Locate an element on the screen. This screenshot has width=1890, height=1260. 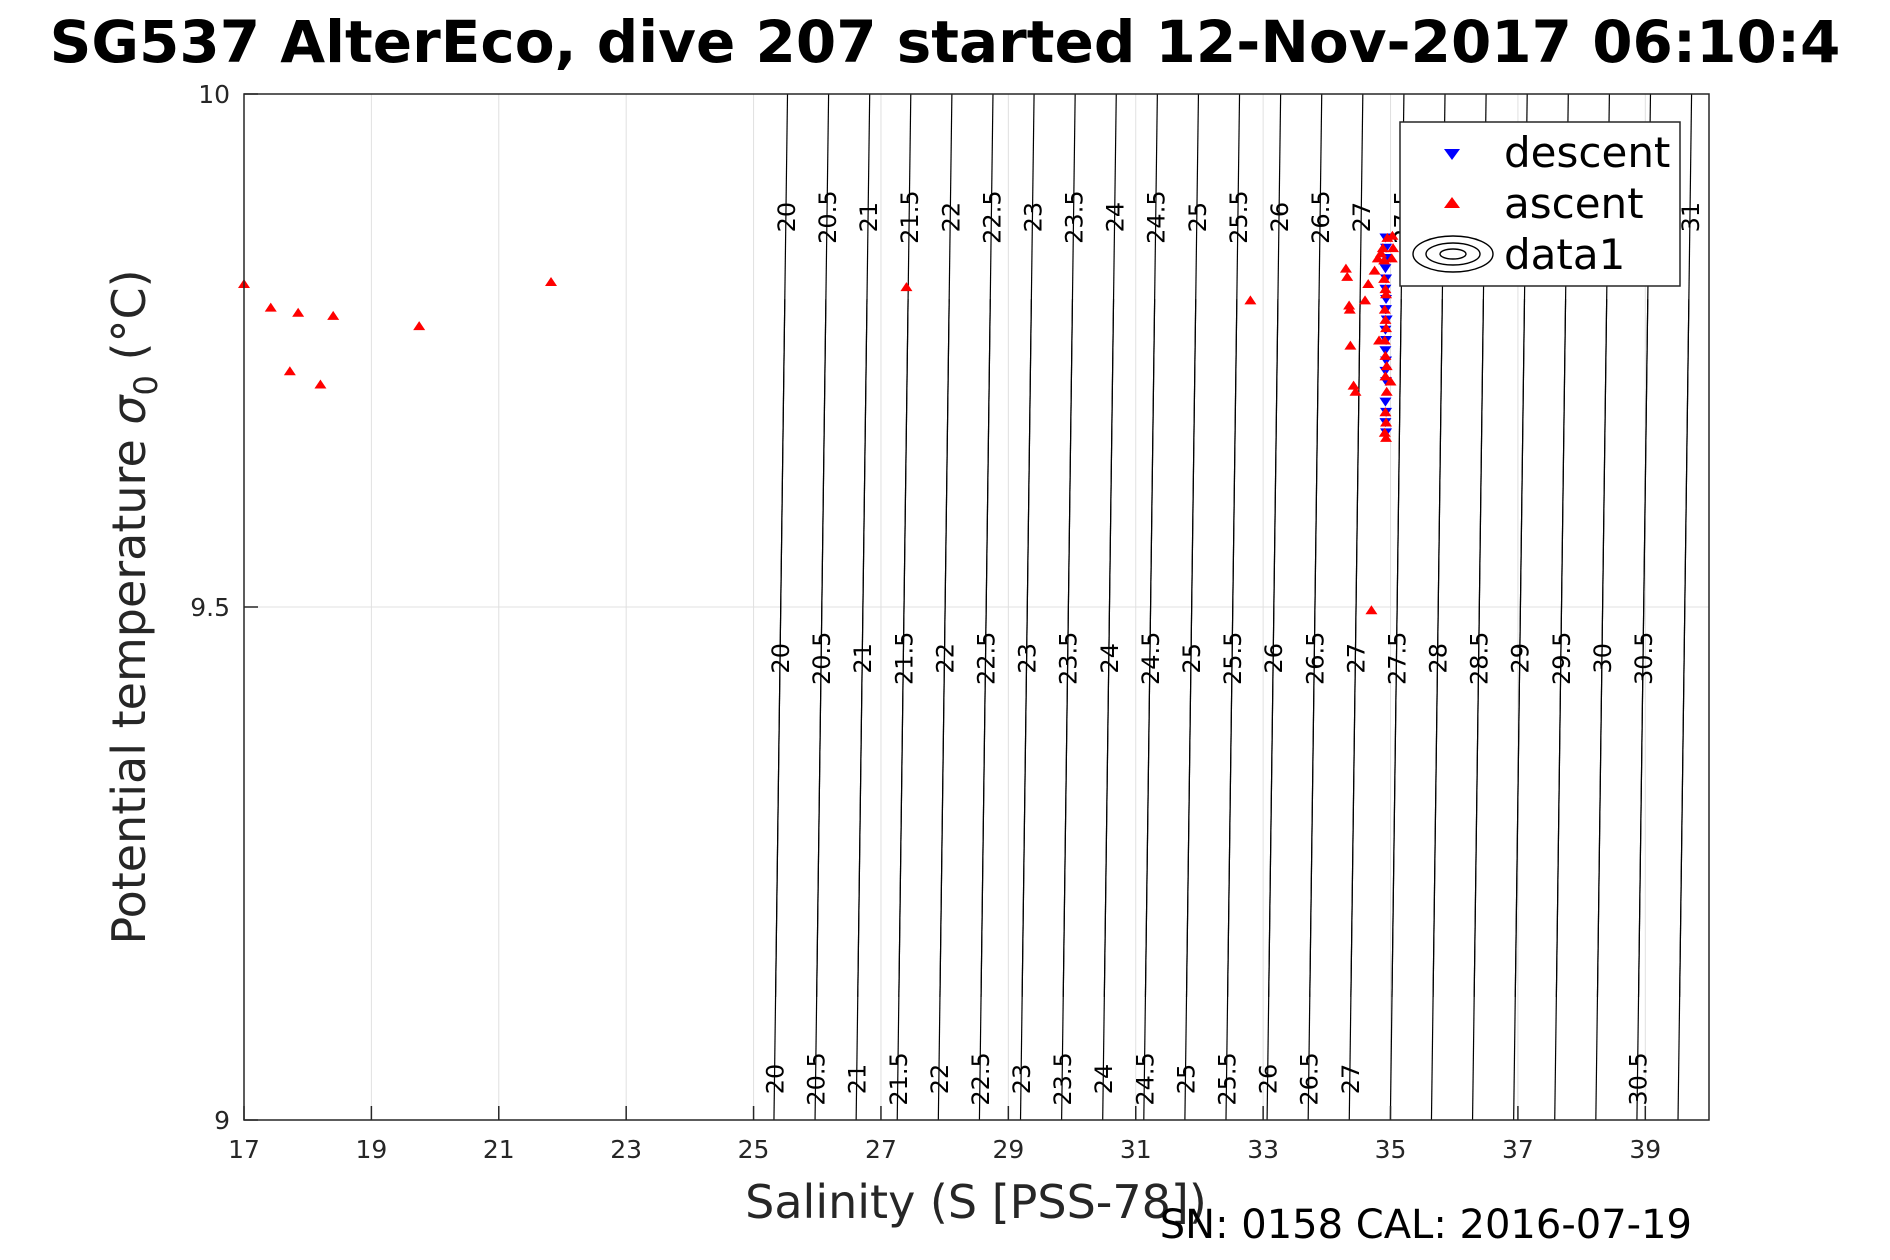
contour-level-label: 28 is located at coordinates (1439, 658).